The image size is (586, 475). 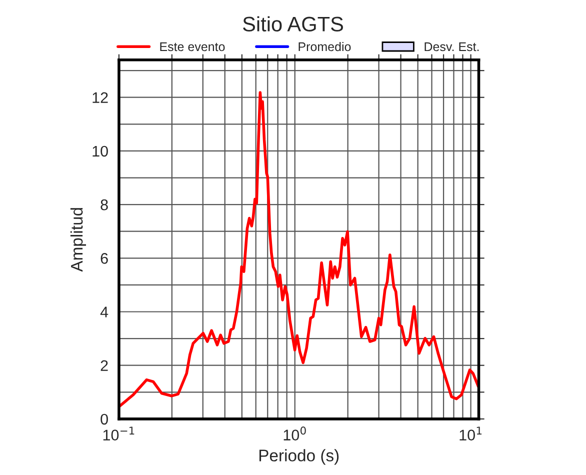 What do you see at coordinates (104, 312) in the screenshot?
I see `y-tick-label: 4` at bounding box center [104, 312].